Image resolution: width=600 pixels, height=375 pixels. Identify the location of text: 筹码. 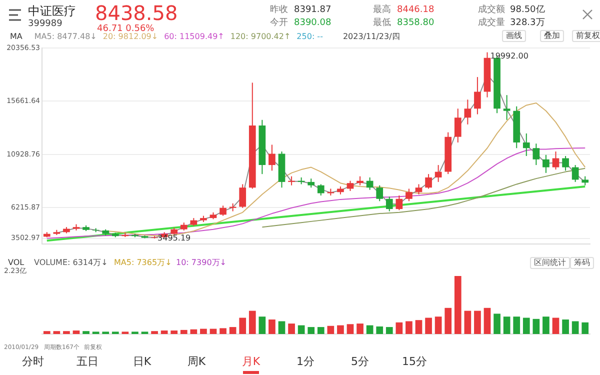
(582, 263).